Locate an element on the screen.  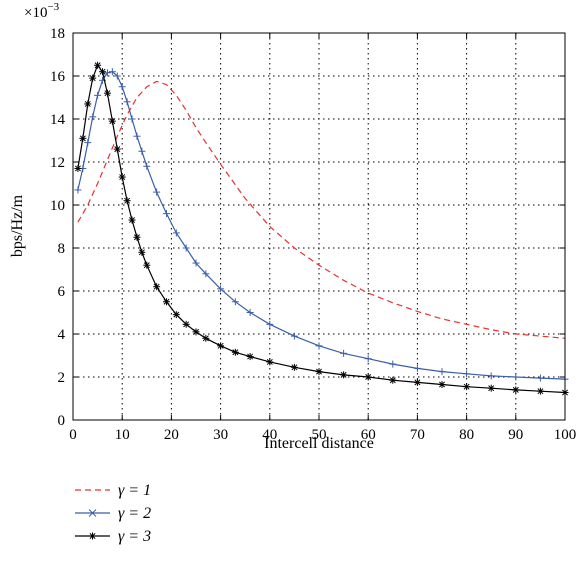
legend-item: γ = 2 is located at coordinates (113, 513).